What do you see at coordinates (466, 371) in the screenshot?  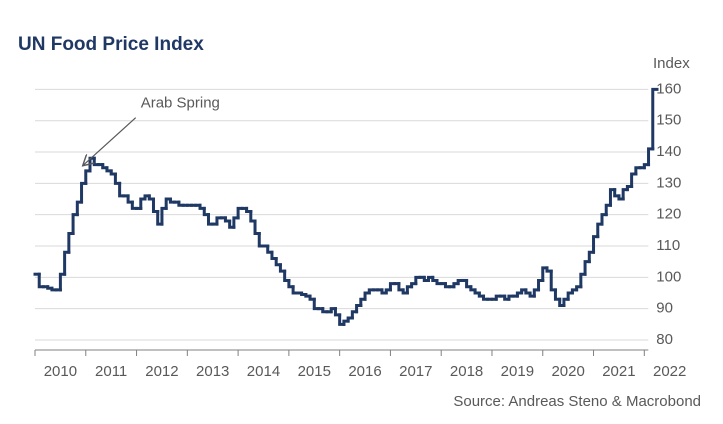 I see `x-tick-label: 2018` at bounding box center [466, 371].